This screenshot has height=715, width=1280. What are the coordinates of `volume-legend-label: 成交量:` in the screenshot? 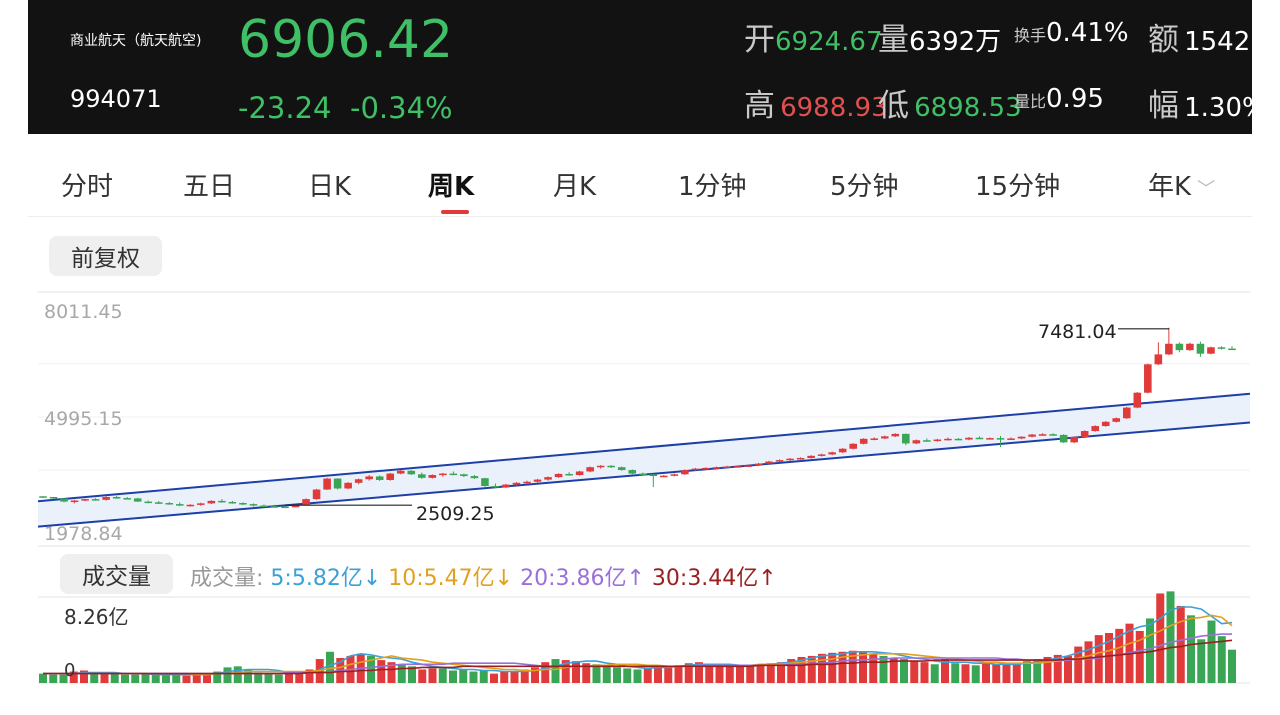 It's located at (227, 578).